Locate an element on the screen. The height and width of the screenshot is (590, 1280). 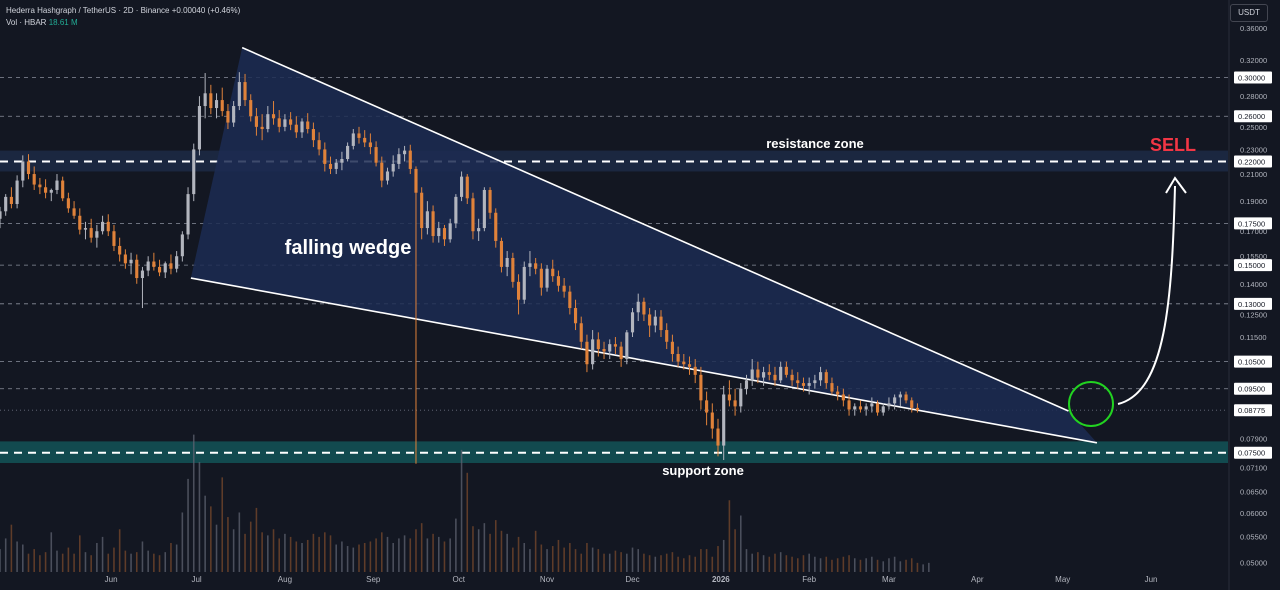
price-tag: 0.30000 is located at coordinates (1253, 77).